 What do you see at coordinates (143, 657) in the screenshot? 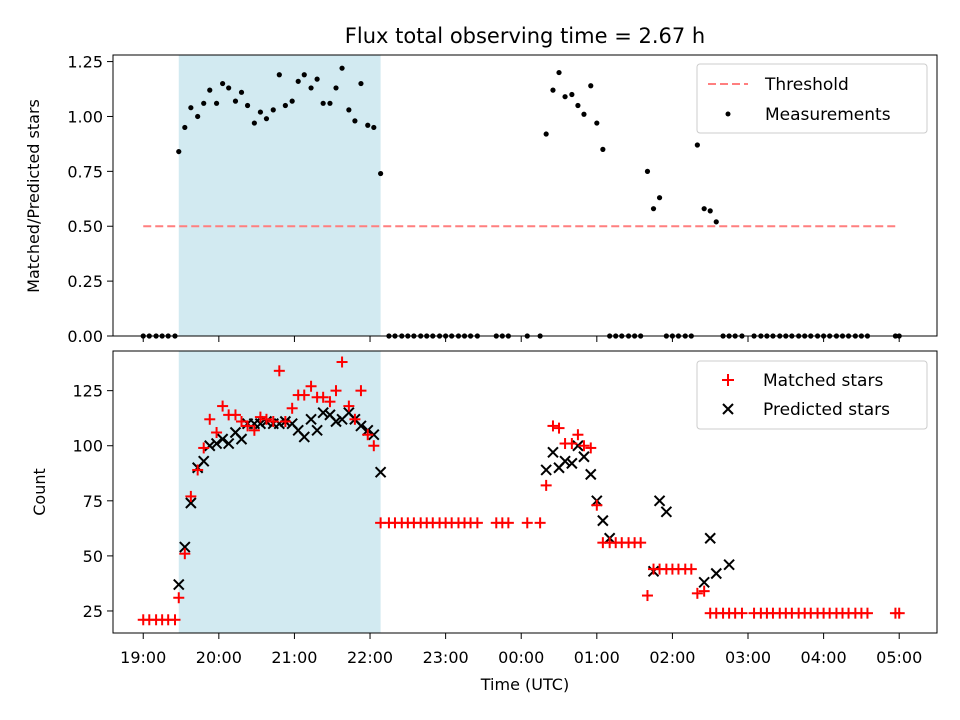
I see `x-tick-label: 19:00` at bounding box center [143, 657].